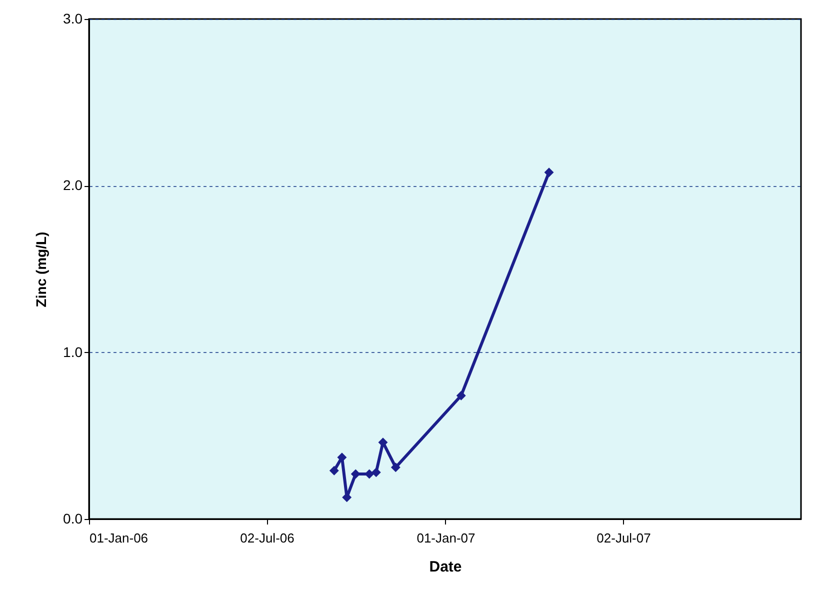 The width and height of the screenshot is (818, 602). I want to click on x-tick-label: 02-Jul-06, so click(267, 538).